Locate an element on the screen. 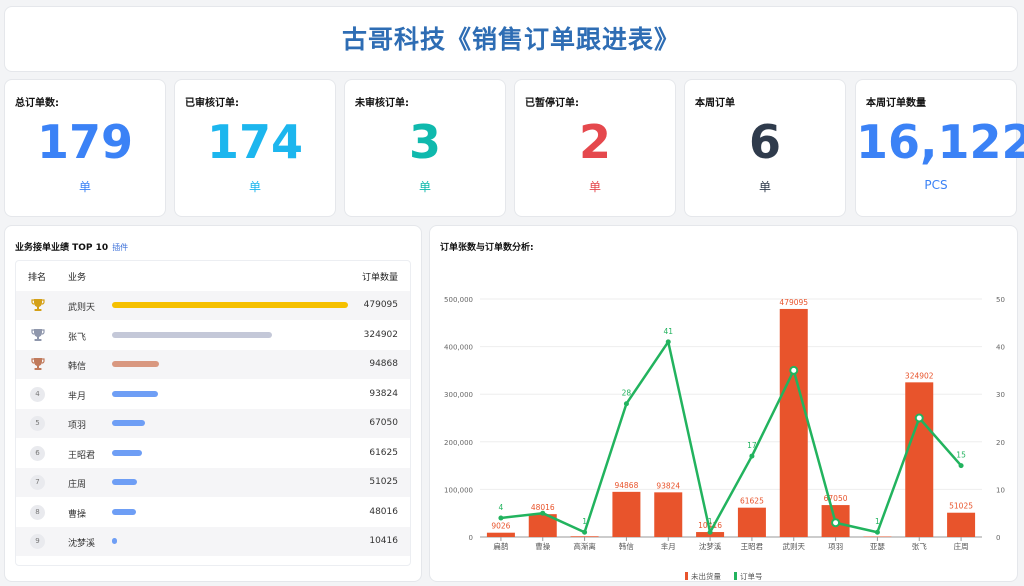 The image size is (1024, 586). x-tick-label: 亚瑟 is located at coordinates (878, 546).